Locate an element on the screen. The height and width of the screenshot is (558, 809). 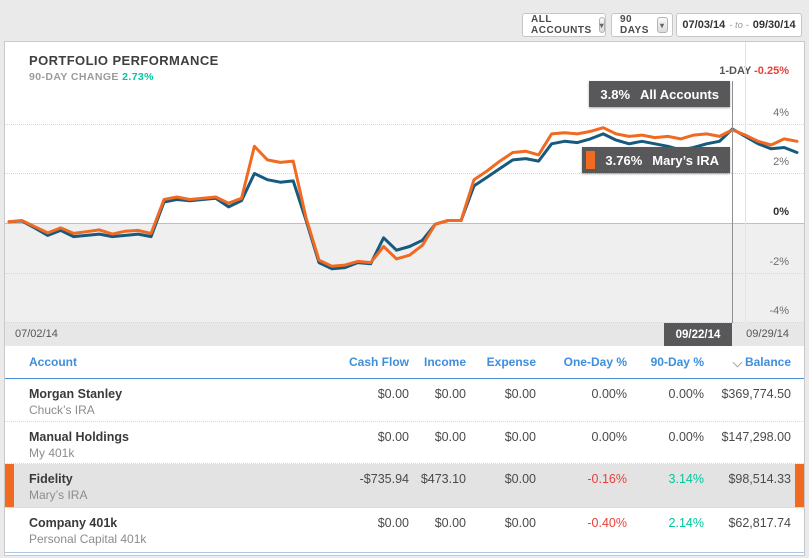
column-header-expense: Expense is located at coordinates (511, 362).